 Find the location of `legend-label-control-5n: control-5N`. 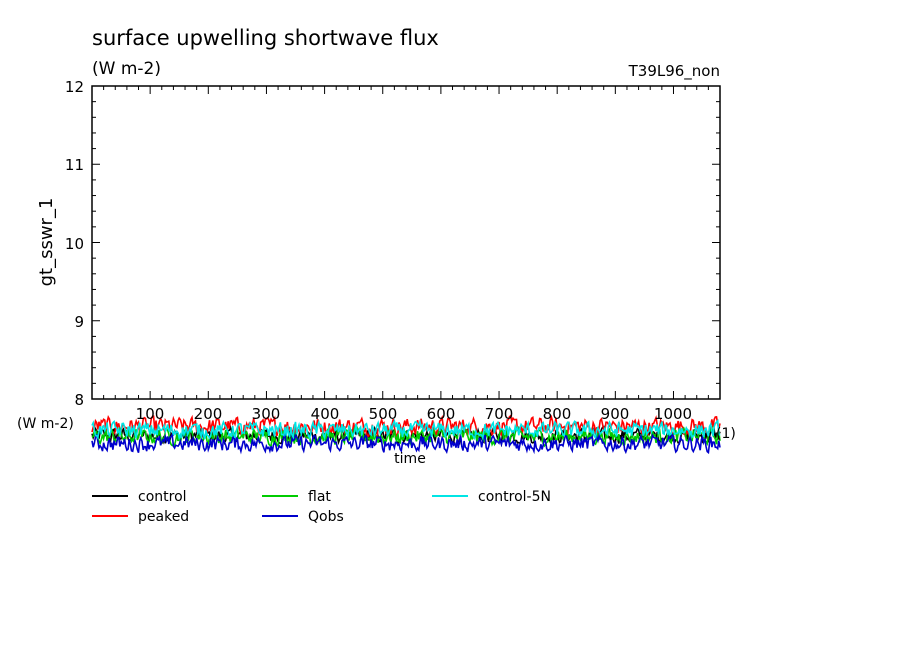

legend-label-control-5n: control-5N is located at coordinates (514, 497).